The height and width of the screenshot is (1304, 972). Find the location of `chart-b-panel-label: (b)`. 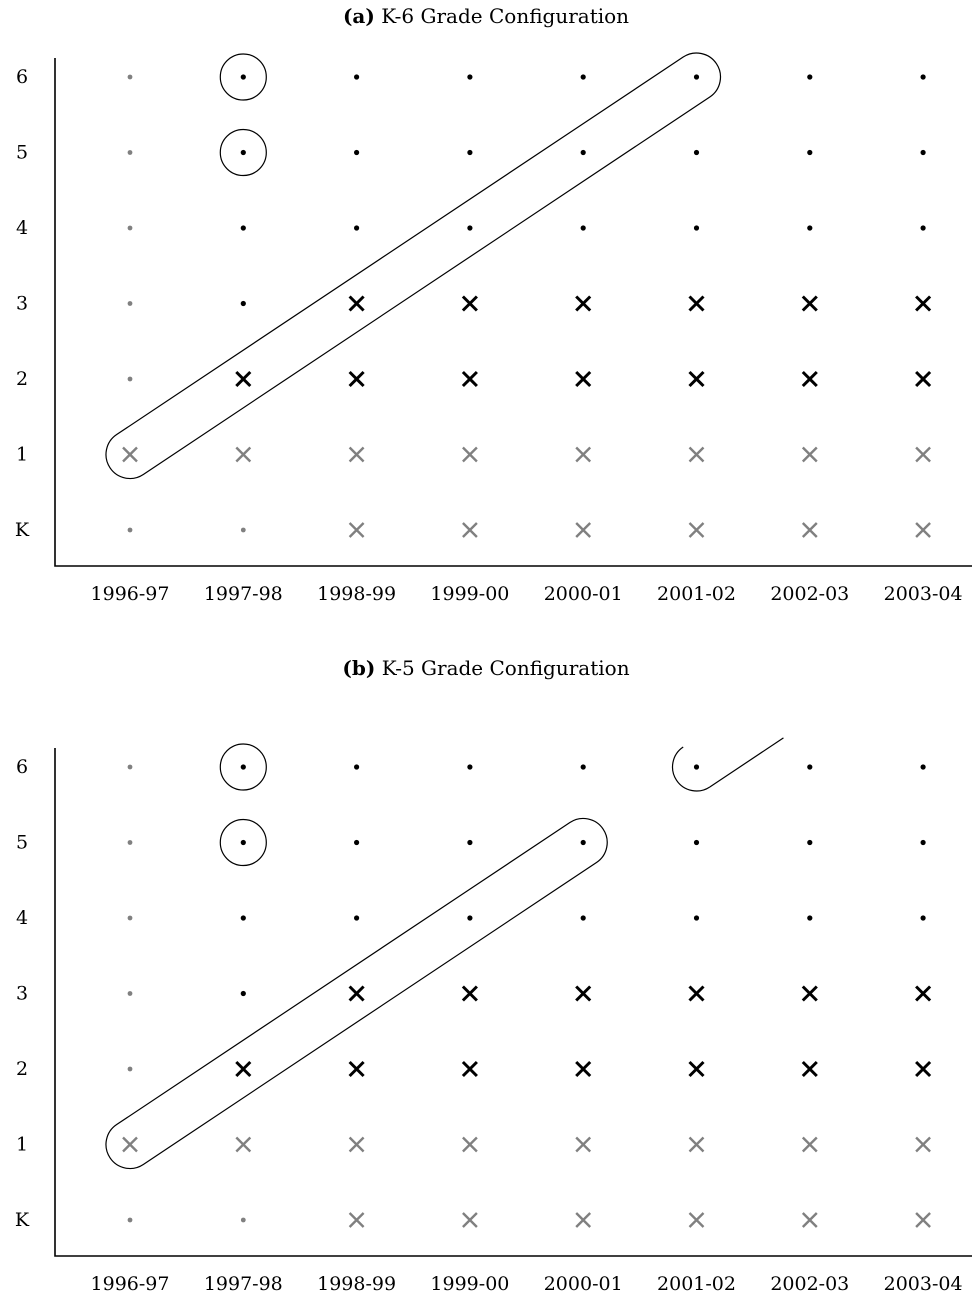

chart-b-panel-label: (b) is located at coordinates (359, 668).